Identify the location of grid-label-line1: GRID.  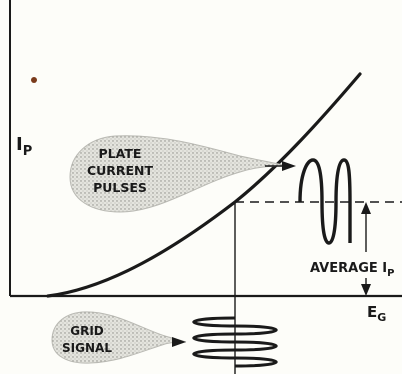
(87, 331).